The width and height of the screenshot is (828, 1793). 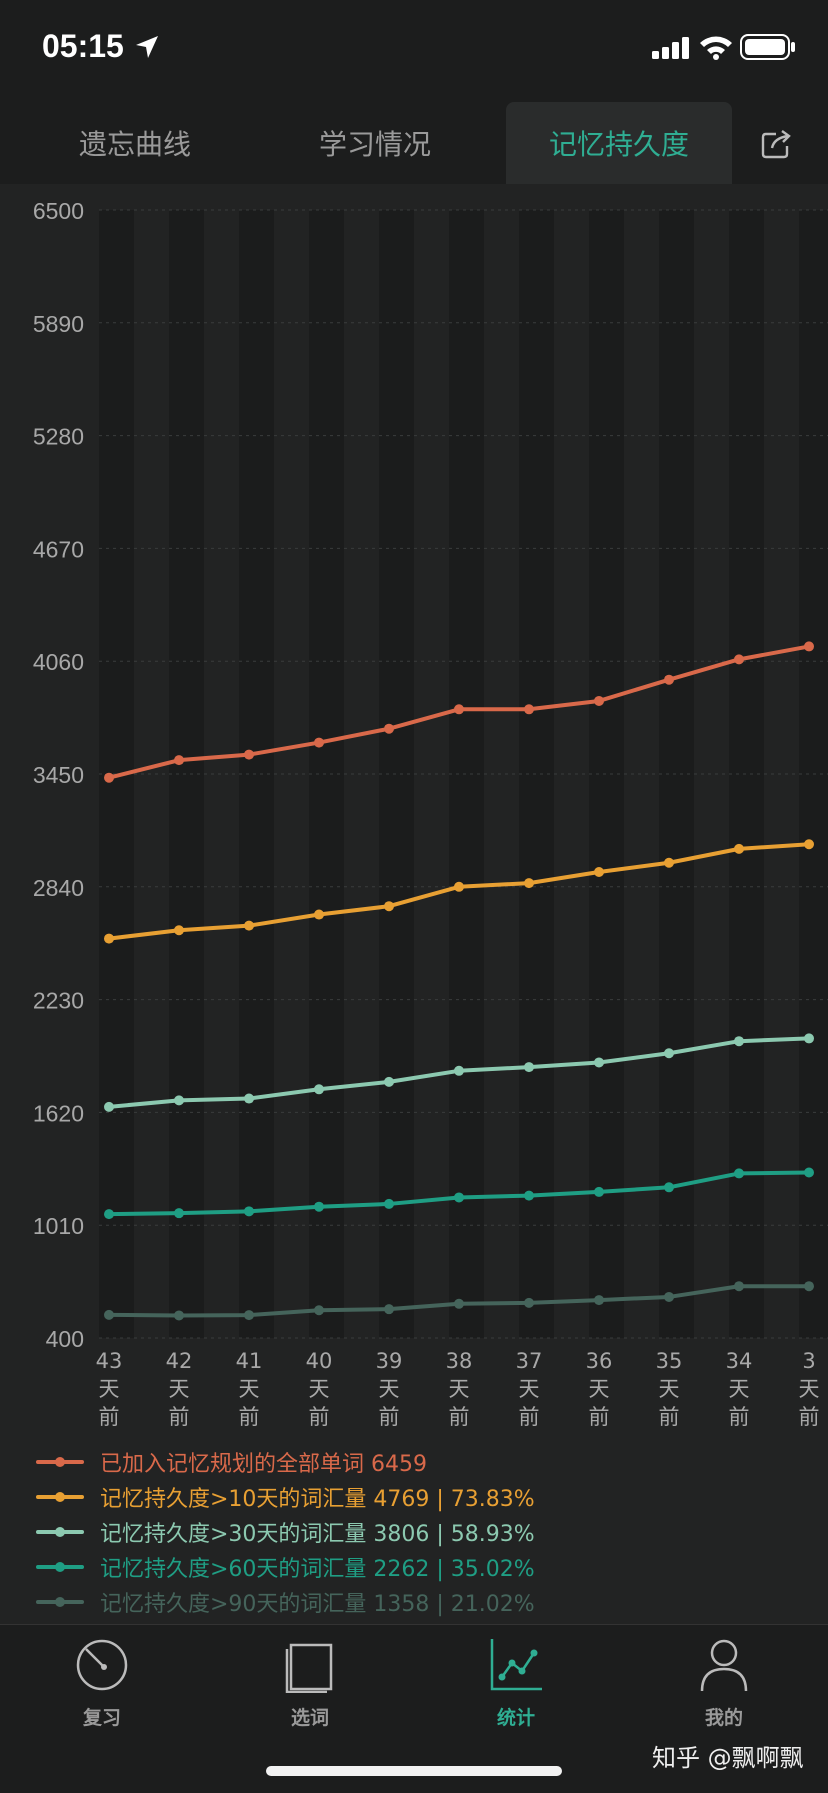 I want to click on legend-item: 记忆持久度>10天的词汇量 4769 | 73.83%, so click(x=285, y=1496).